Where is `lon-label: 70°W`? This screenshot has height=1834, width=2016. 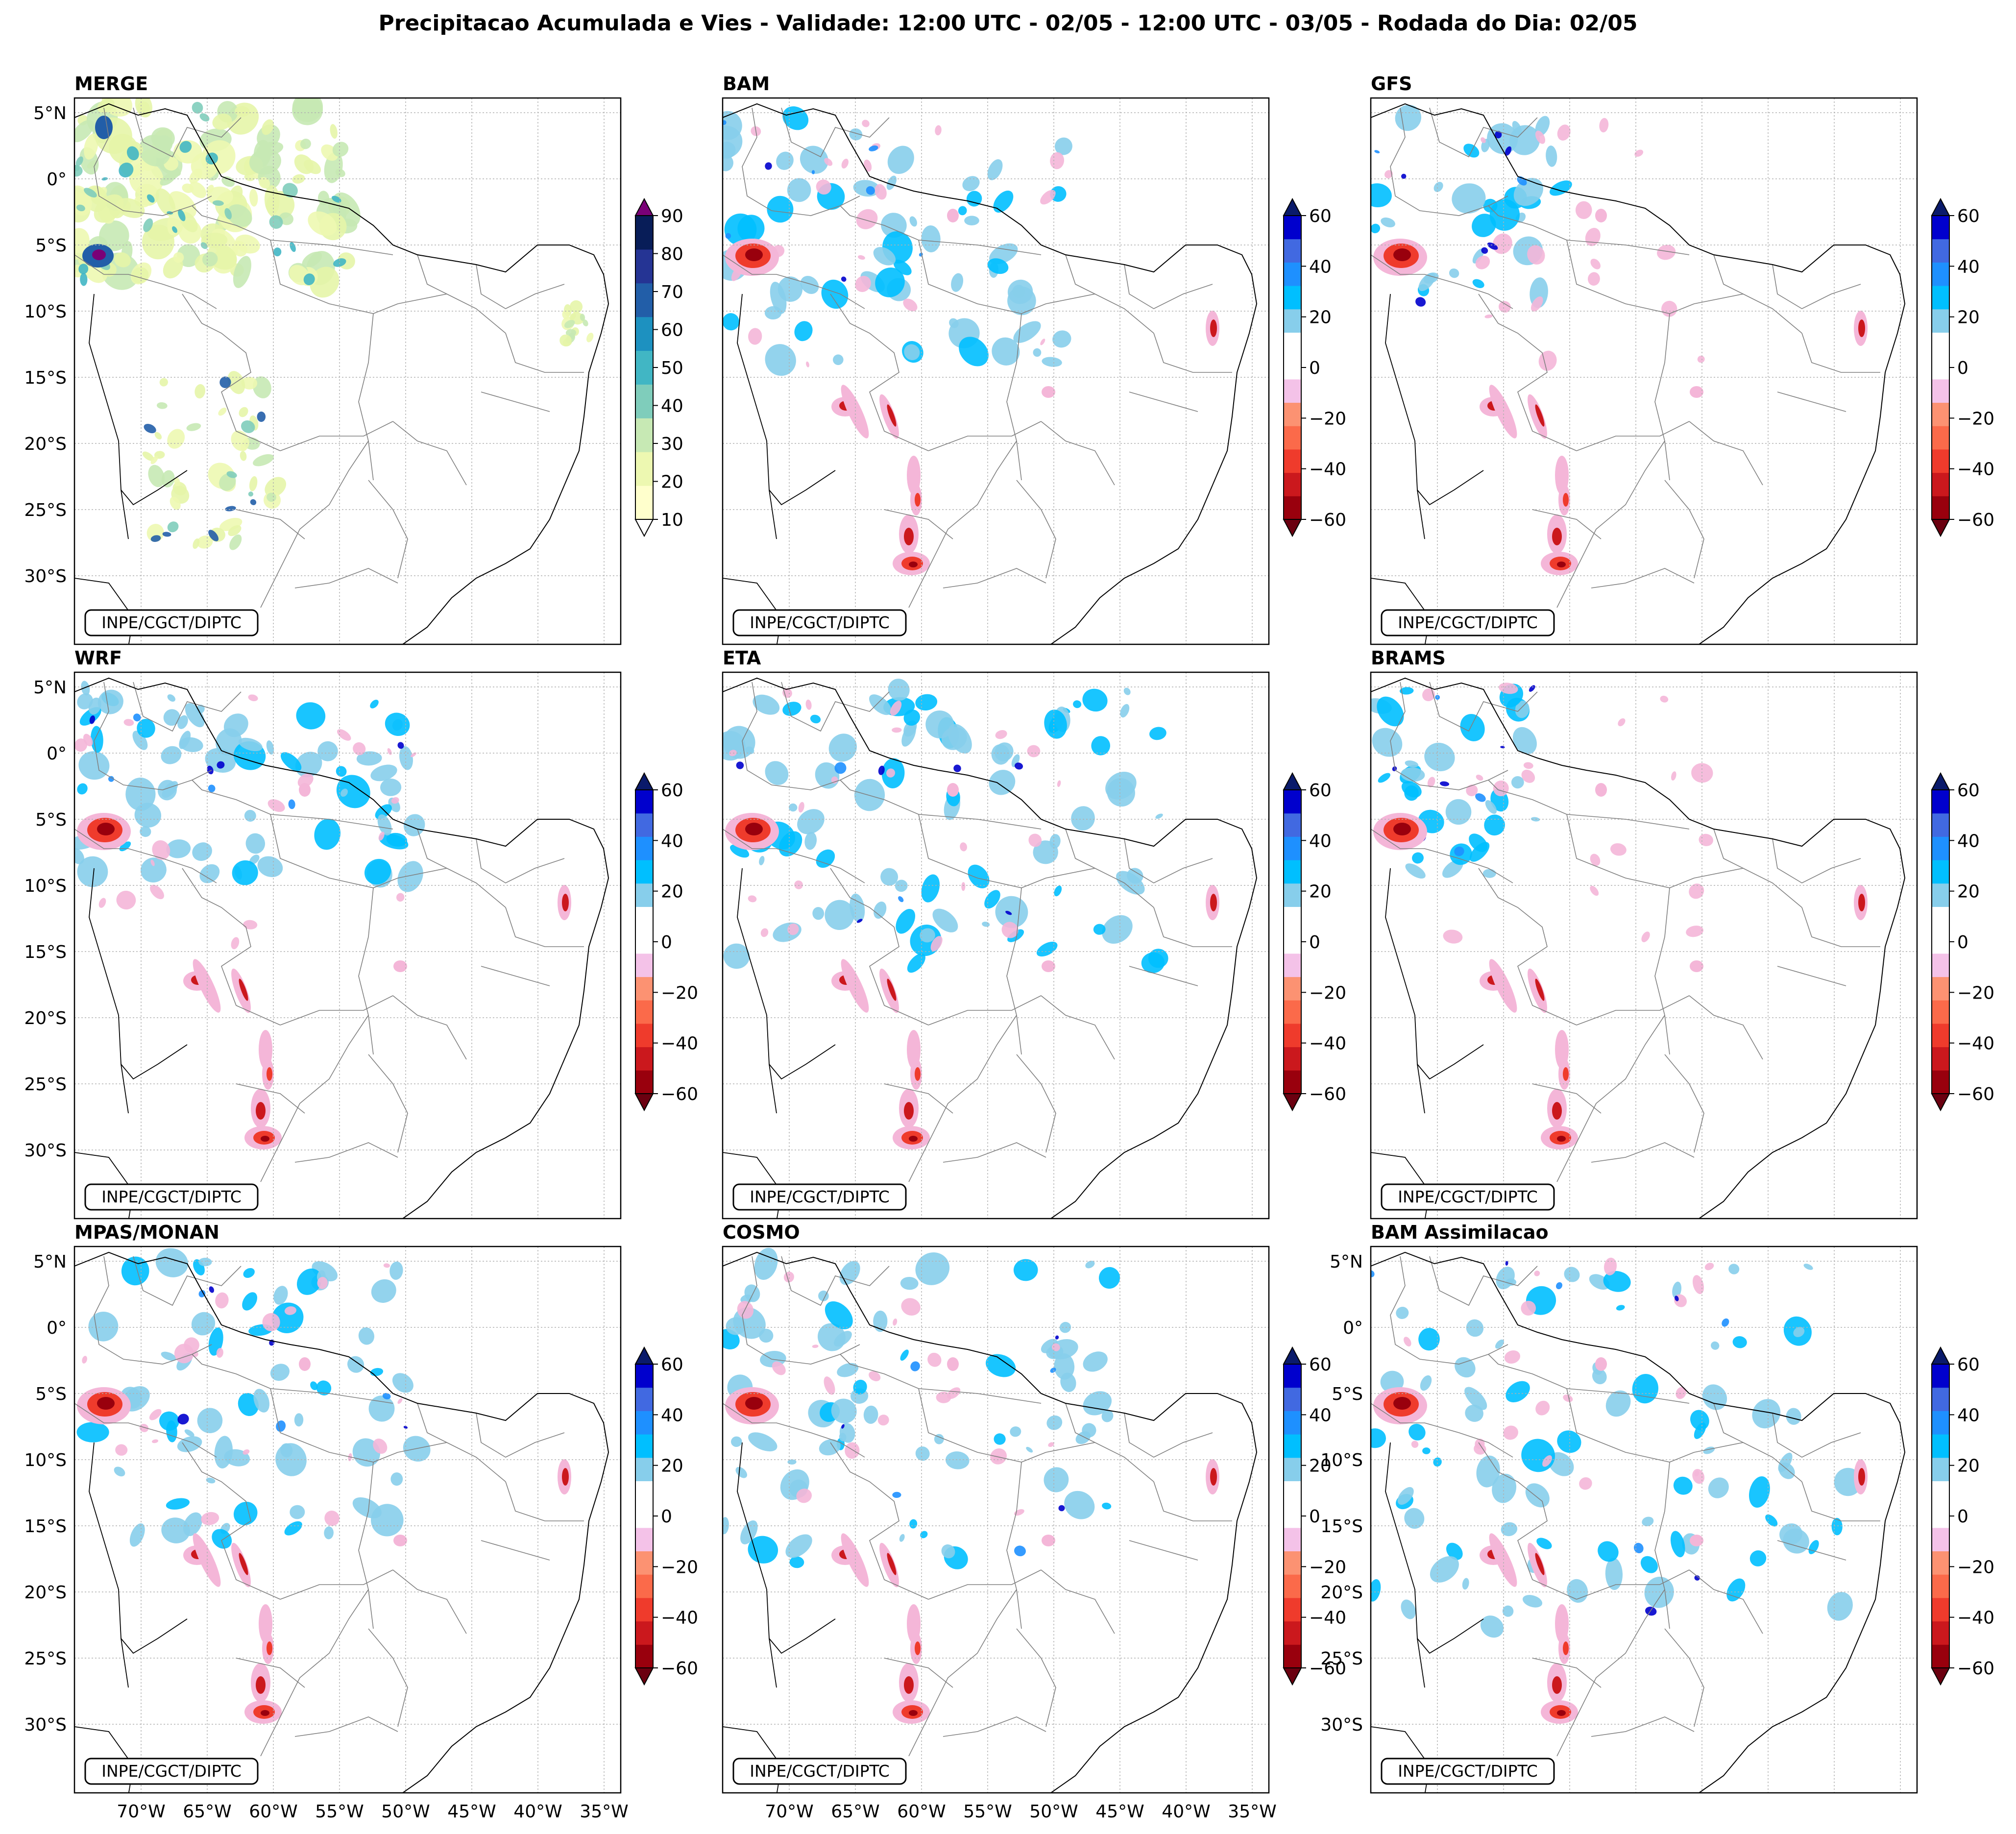 lon-label: 70°W is located at coordinates (141, 1812).